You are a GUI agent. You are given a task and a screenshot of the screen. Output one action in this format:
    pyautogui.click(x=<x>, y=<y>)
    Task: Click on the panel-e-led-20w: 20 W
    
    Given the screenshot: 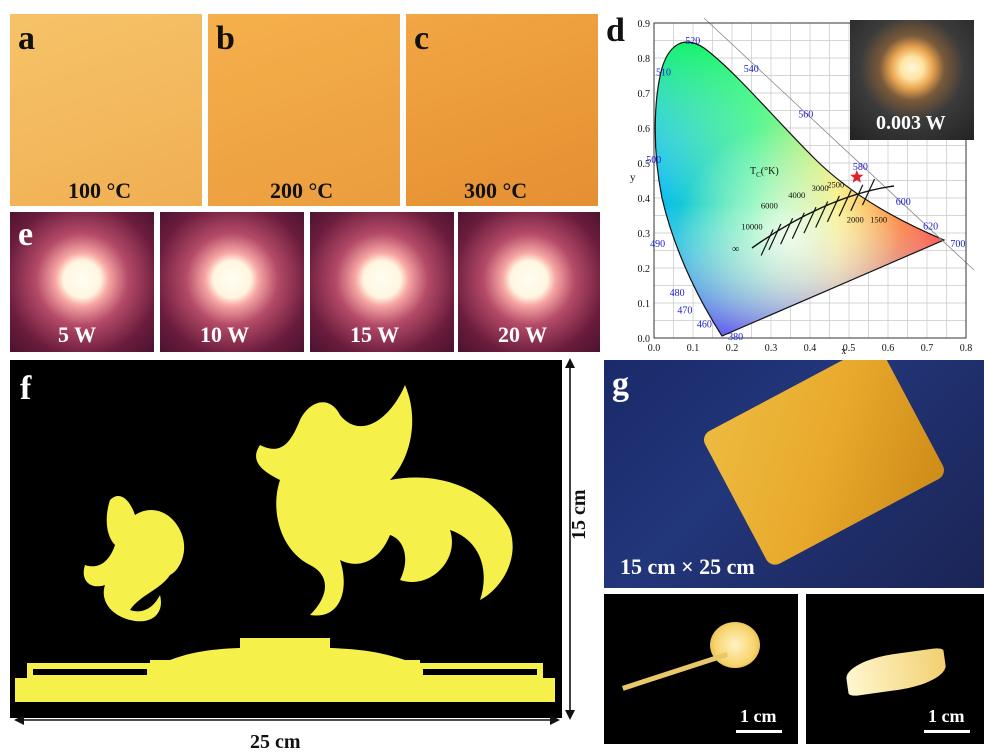 What is the action you would take?
    pyautogui.click(x=529, y=282)
    